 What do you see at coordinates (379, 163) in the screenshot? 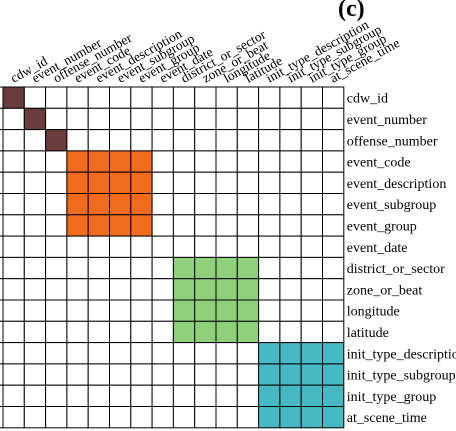
I see `row-label: event_code` at bounding box center [379, 163].